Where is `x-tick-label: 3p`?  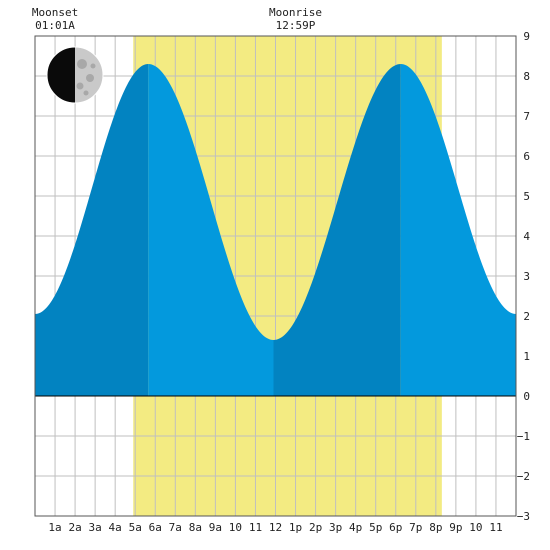
x-tick-label: 3p is located at coordinates (335, 527).